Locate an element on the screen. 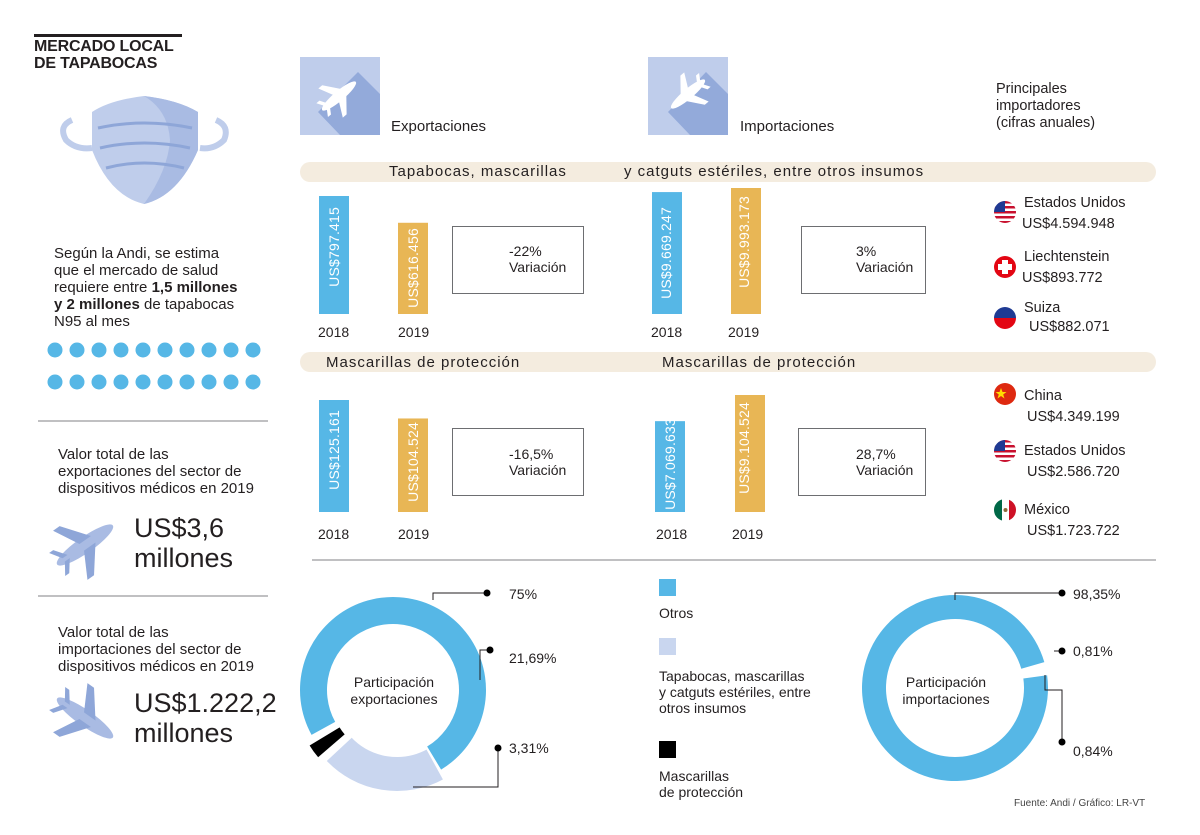  legend-swatch-tapabocas is located at coordinates (667, 646).